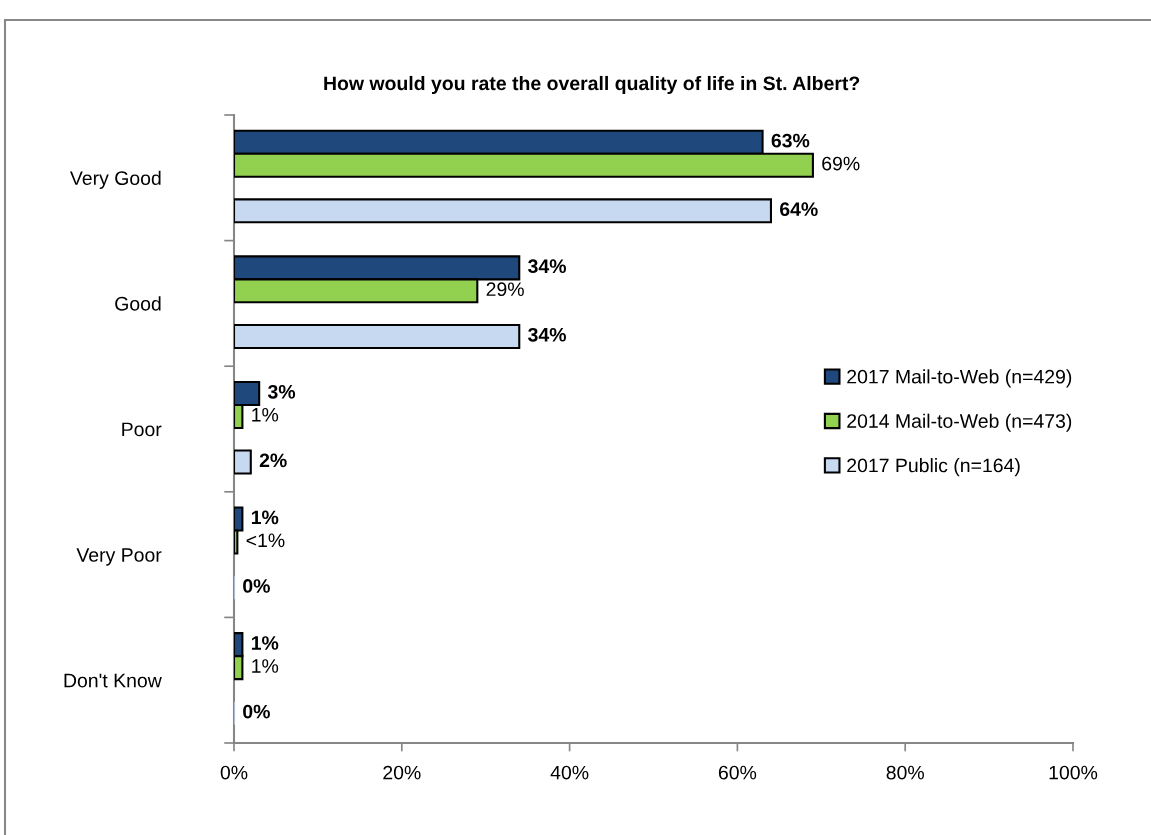 The width and height of the screenshot is (1151, 835). What do you see at coordinates (569, 772) in the screenshot?
I see `x-tick-label: 40%` at bounding box center [569, 772].